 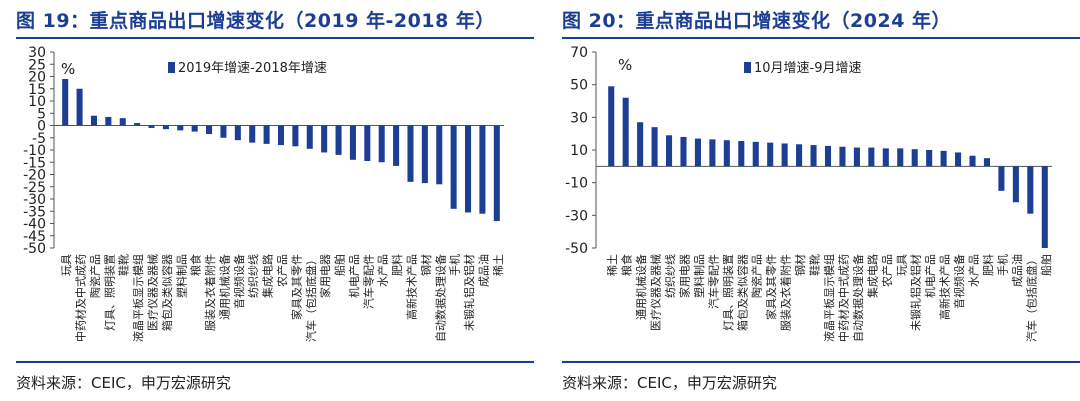 I want to click on y-tick-label: -15, so click(x=34, y=163).